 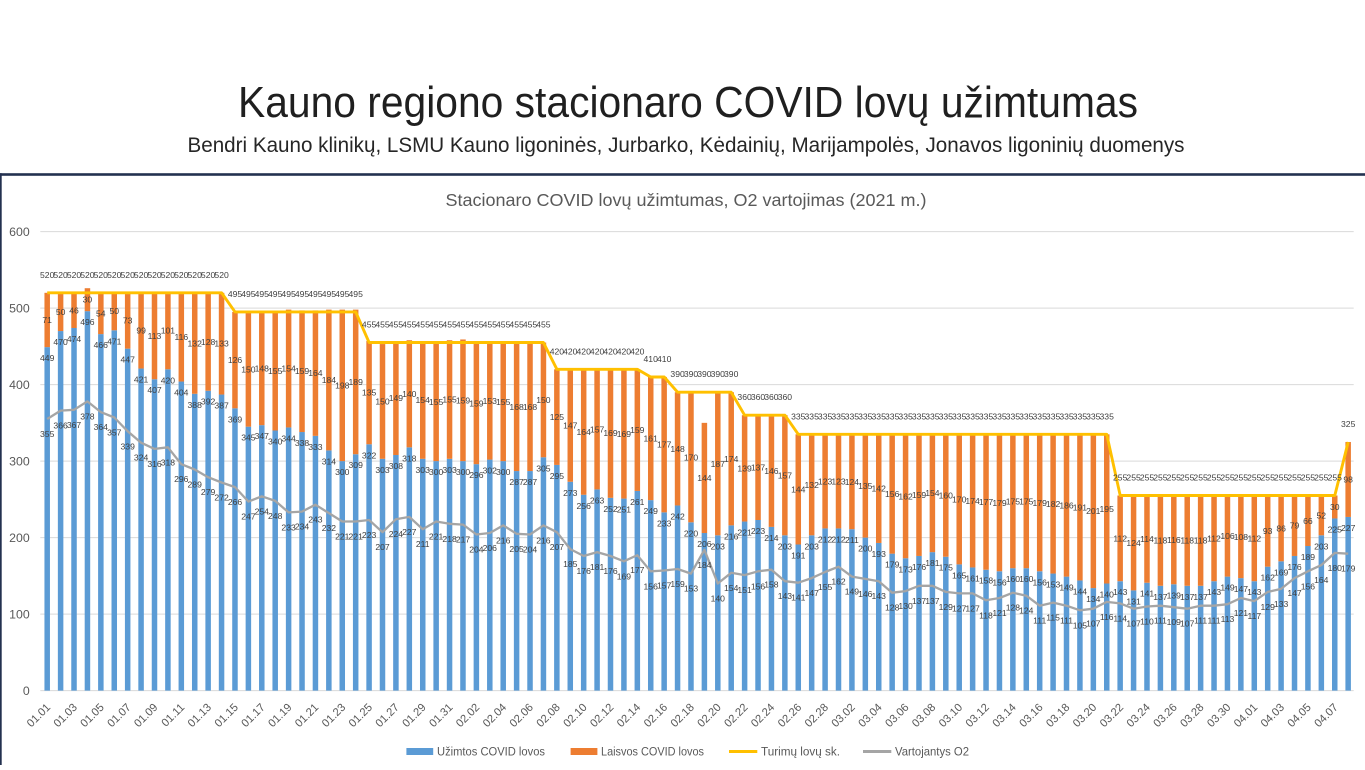 I want to click on svg-text: 233, so click(x=664, y=523).